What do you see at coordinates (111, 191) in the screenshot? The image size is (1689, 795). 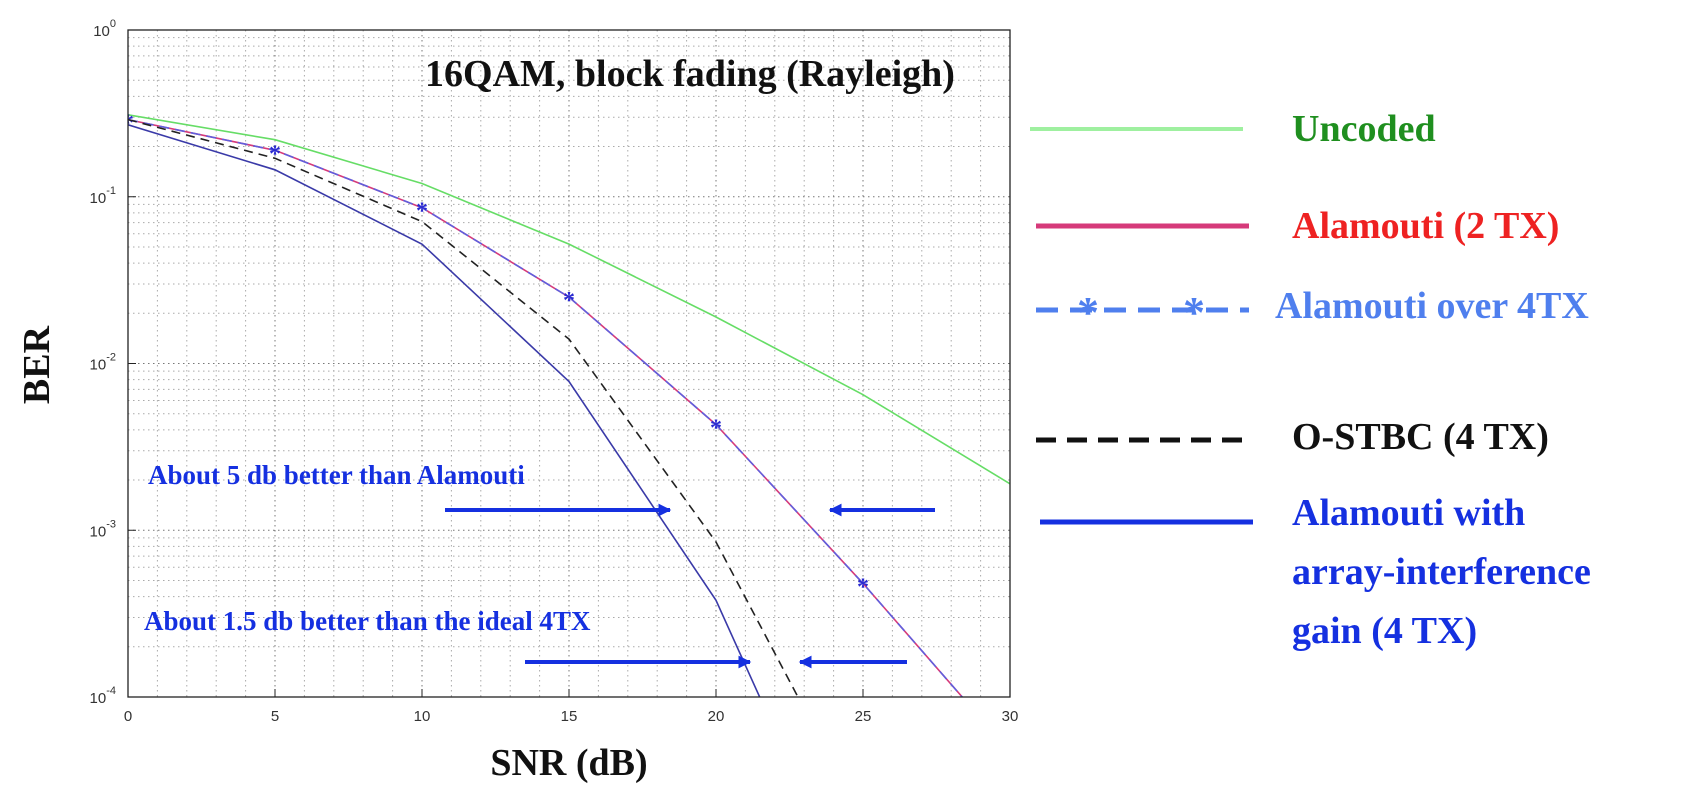 I see `y-tick-exponent: -1` at bounding box center [111, 191].